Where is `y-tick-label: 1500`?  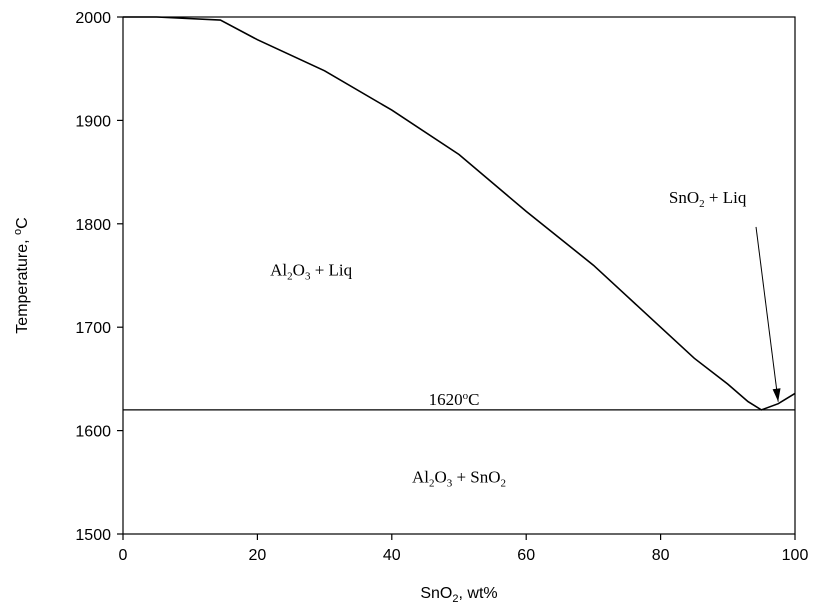
y-tick-label: 1500 is located at coordinates (93, 535).